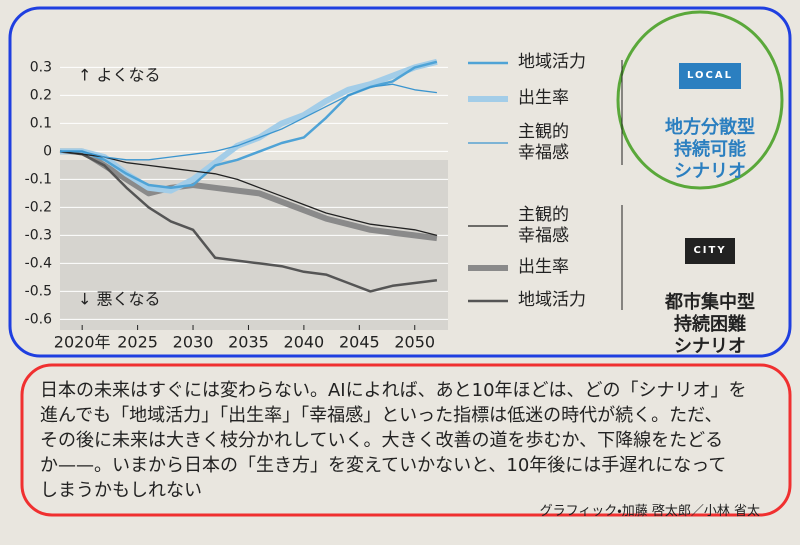 Image resolution: width=800 pixels, height=545 pixels. Describe the element at coordinates (119, 298) in the screenshot. I see `annotation: ↓ 悪くなる` at that location.